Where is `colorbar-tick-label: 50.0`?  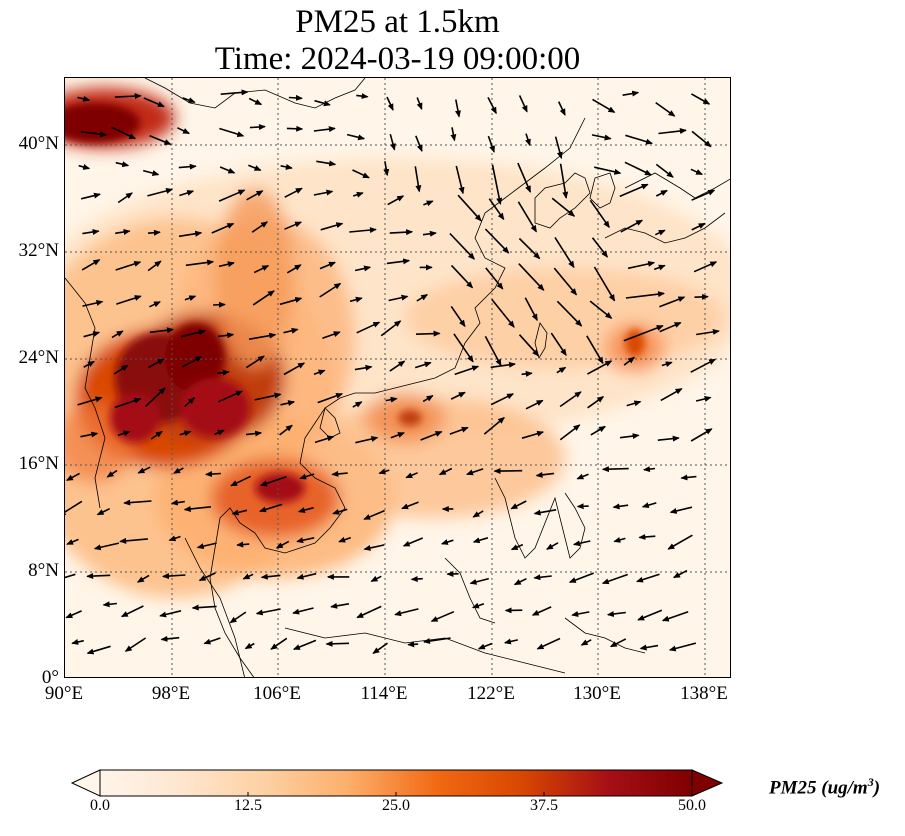
colorbar-tick-label: 50.0 is located at coordinates (692, 805).